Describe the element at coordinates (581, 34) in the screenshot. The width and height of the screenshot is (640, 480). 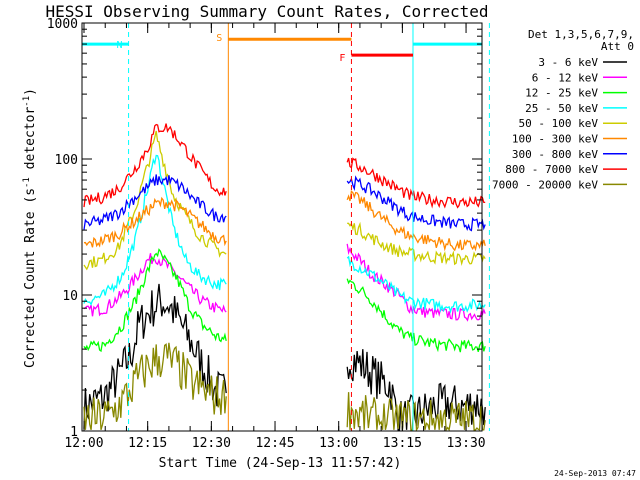
I see `legend-header-1: Det 1,3,5,6,7,9,` at that location.